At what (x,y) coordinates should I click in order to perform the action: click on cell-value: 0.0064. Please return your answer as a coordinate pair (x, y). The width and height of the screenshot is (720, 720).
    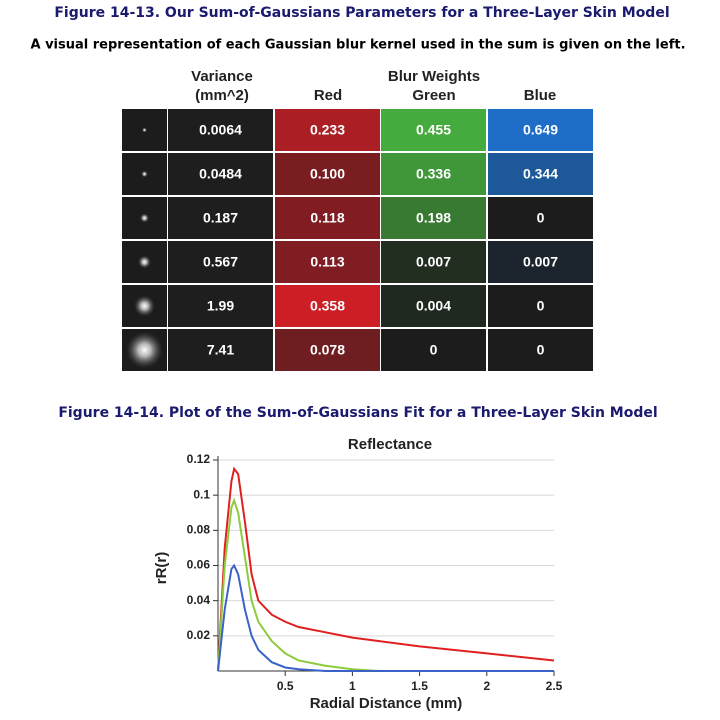
    Looking at the image, I should click on (220, 130).